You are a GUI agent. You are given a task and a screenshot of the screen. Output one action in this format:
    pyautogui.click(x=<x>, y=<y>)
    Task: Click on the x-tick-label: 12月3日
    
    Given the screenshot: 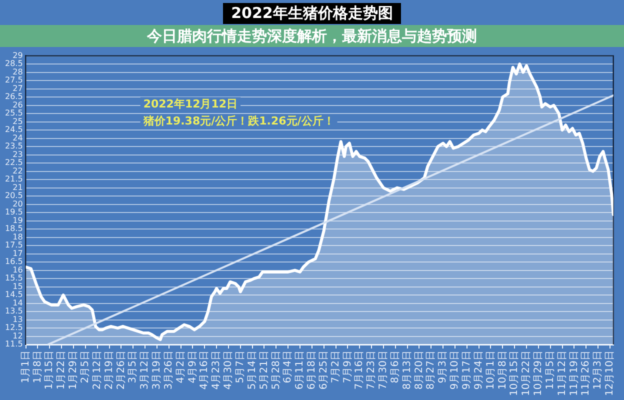 What is the action you would take?
    pyautogui.click(x=598, y=370)
    